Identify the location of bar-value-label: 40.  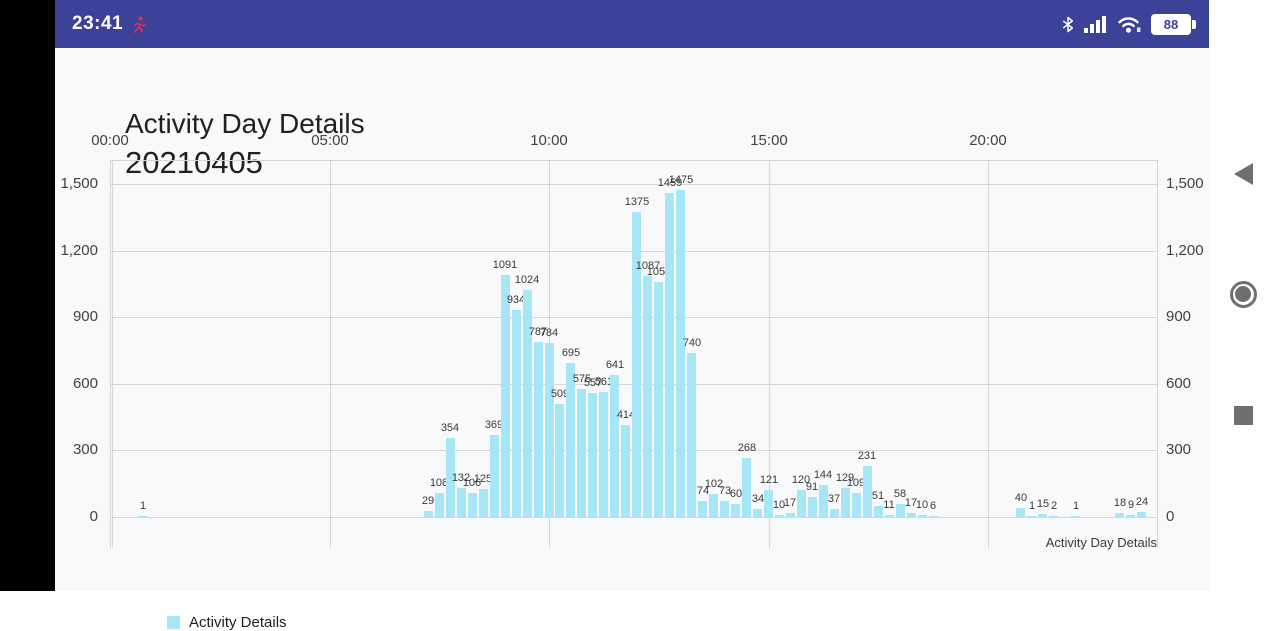
(1021, 498).